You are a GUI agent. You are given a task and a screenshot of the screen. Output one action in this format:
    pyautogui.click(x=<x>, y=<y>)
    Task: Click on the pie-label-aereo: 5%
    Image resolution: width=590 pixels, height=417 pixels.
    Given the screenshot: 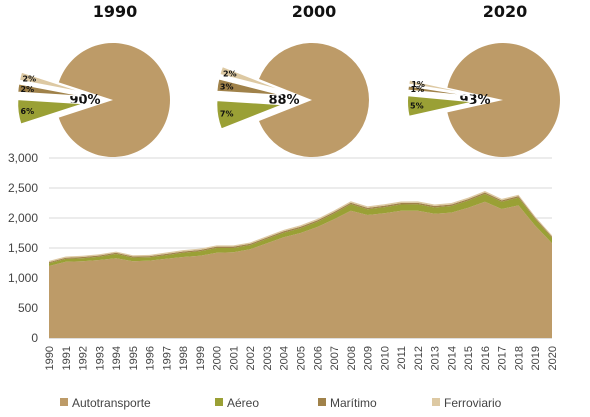 What is the action you would take?
    pyautogui.click(x=417, y=105)
    